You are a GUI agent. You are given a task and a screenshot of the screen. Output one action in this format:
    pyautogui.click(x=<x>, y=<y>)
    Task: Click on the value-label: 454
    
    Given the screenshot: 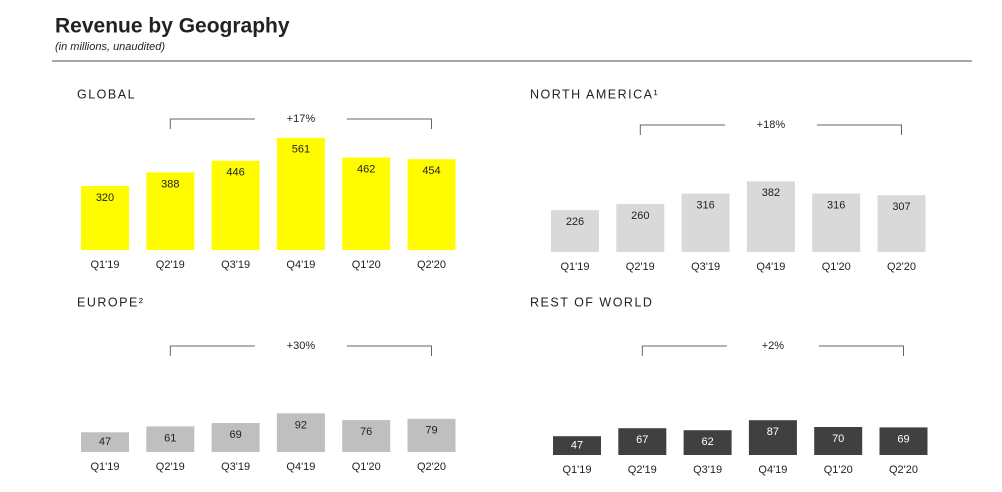 What is the action you would take?
    pyautogui.click(x=431, y=171)
    